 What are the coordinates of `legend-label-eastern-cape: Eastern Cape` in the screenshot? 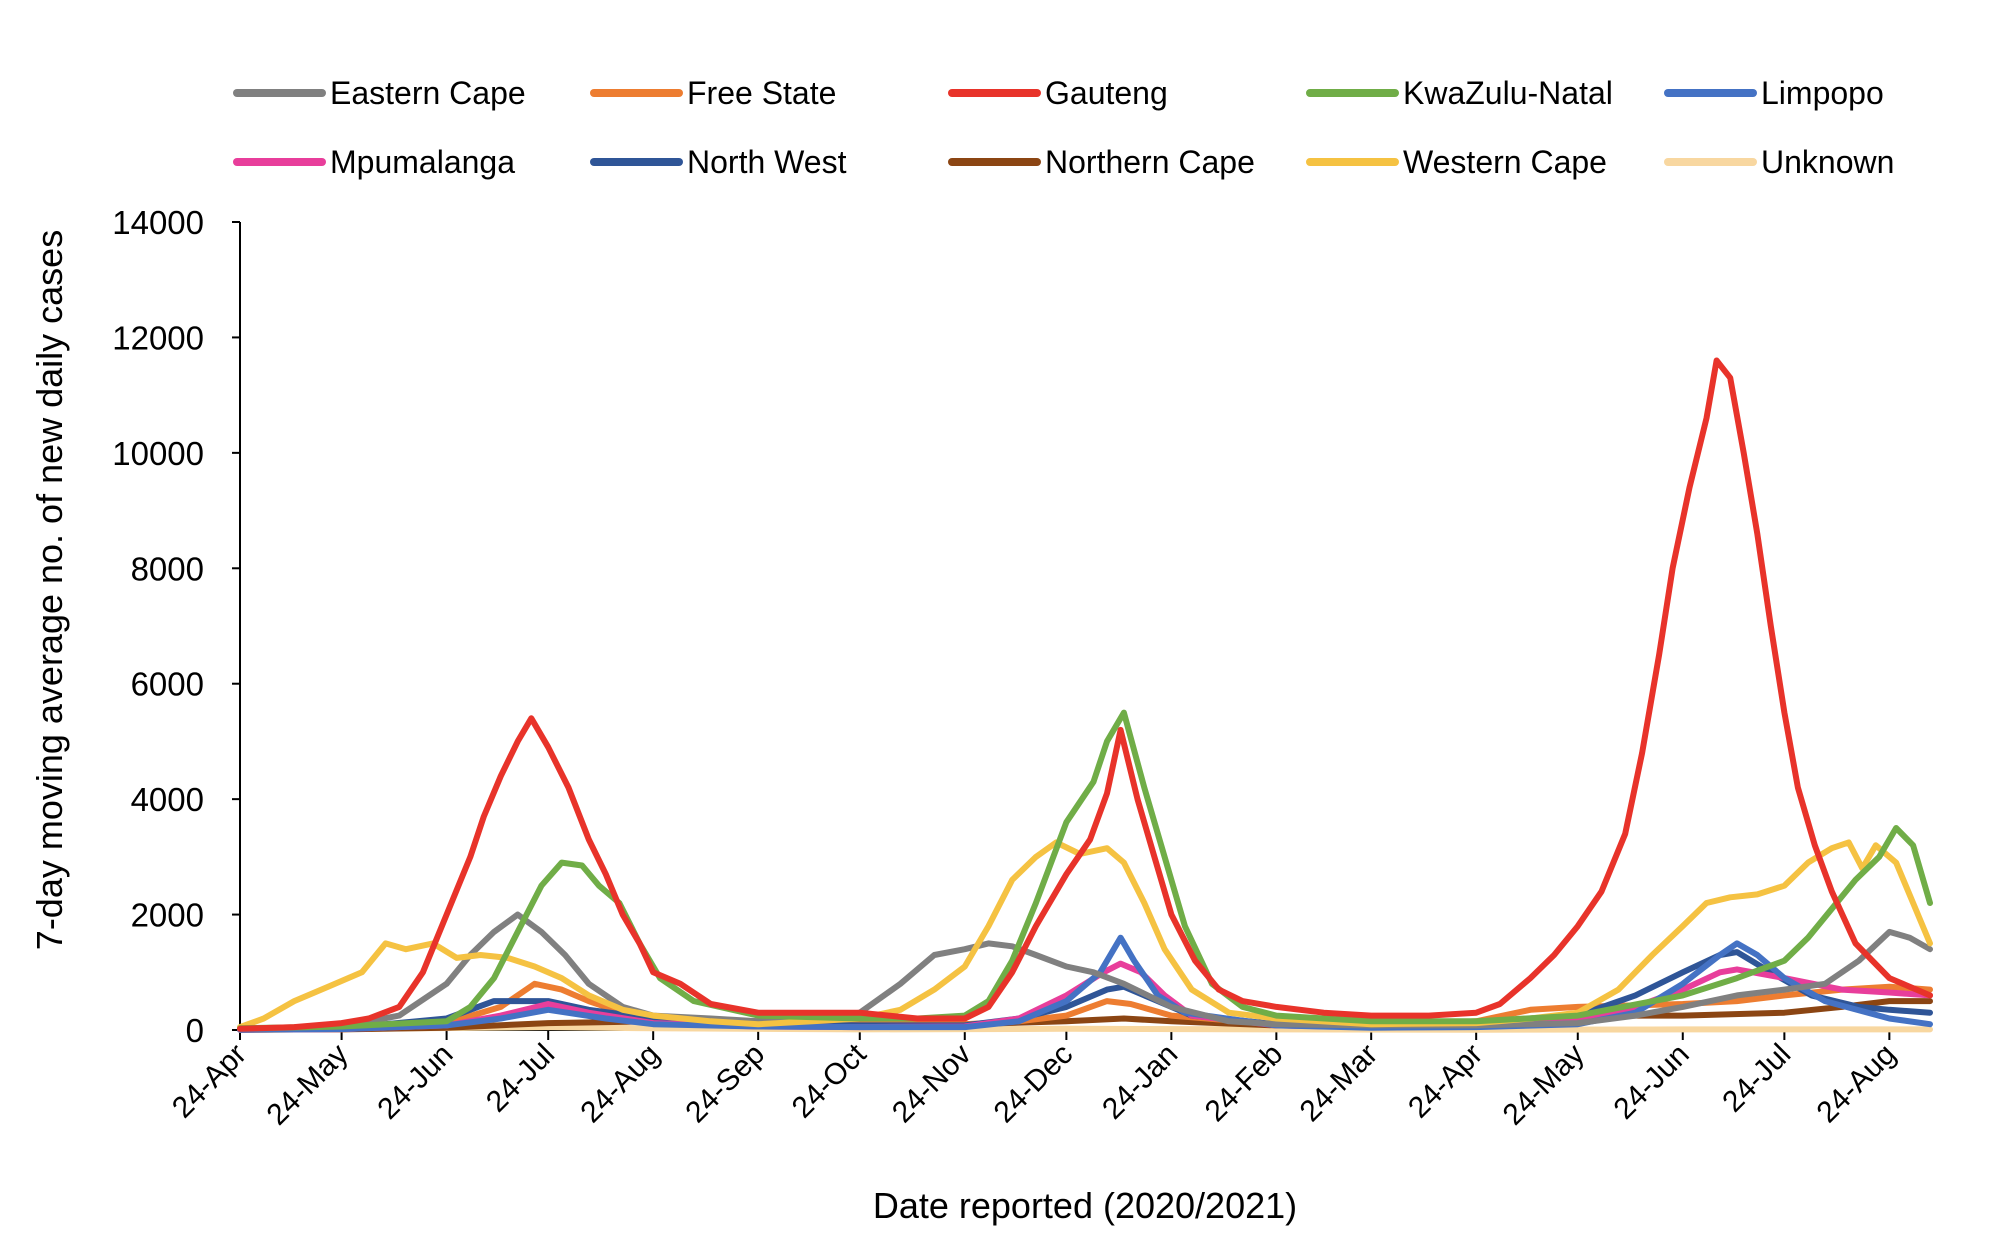 It's located at (428, 93).